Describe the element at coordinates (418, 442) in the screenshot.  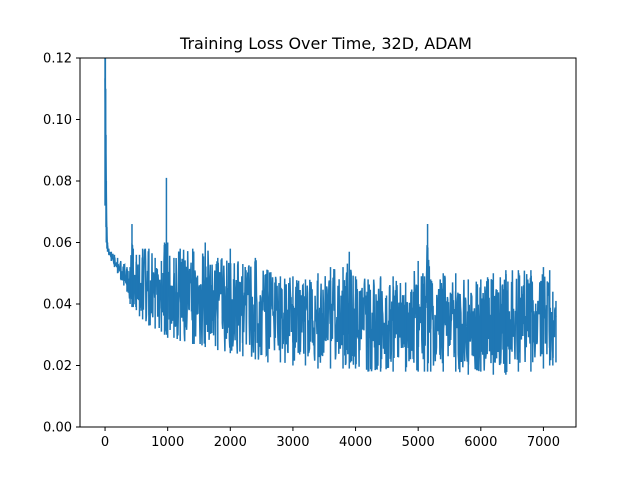
I see `x-tick-label: 5000` at that location.